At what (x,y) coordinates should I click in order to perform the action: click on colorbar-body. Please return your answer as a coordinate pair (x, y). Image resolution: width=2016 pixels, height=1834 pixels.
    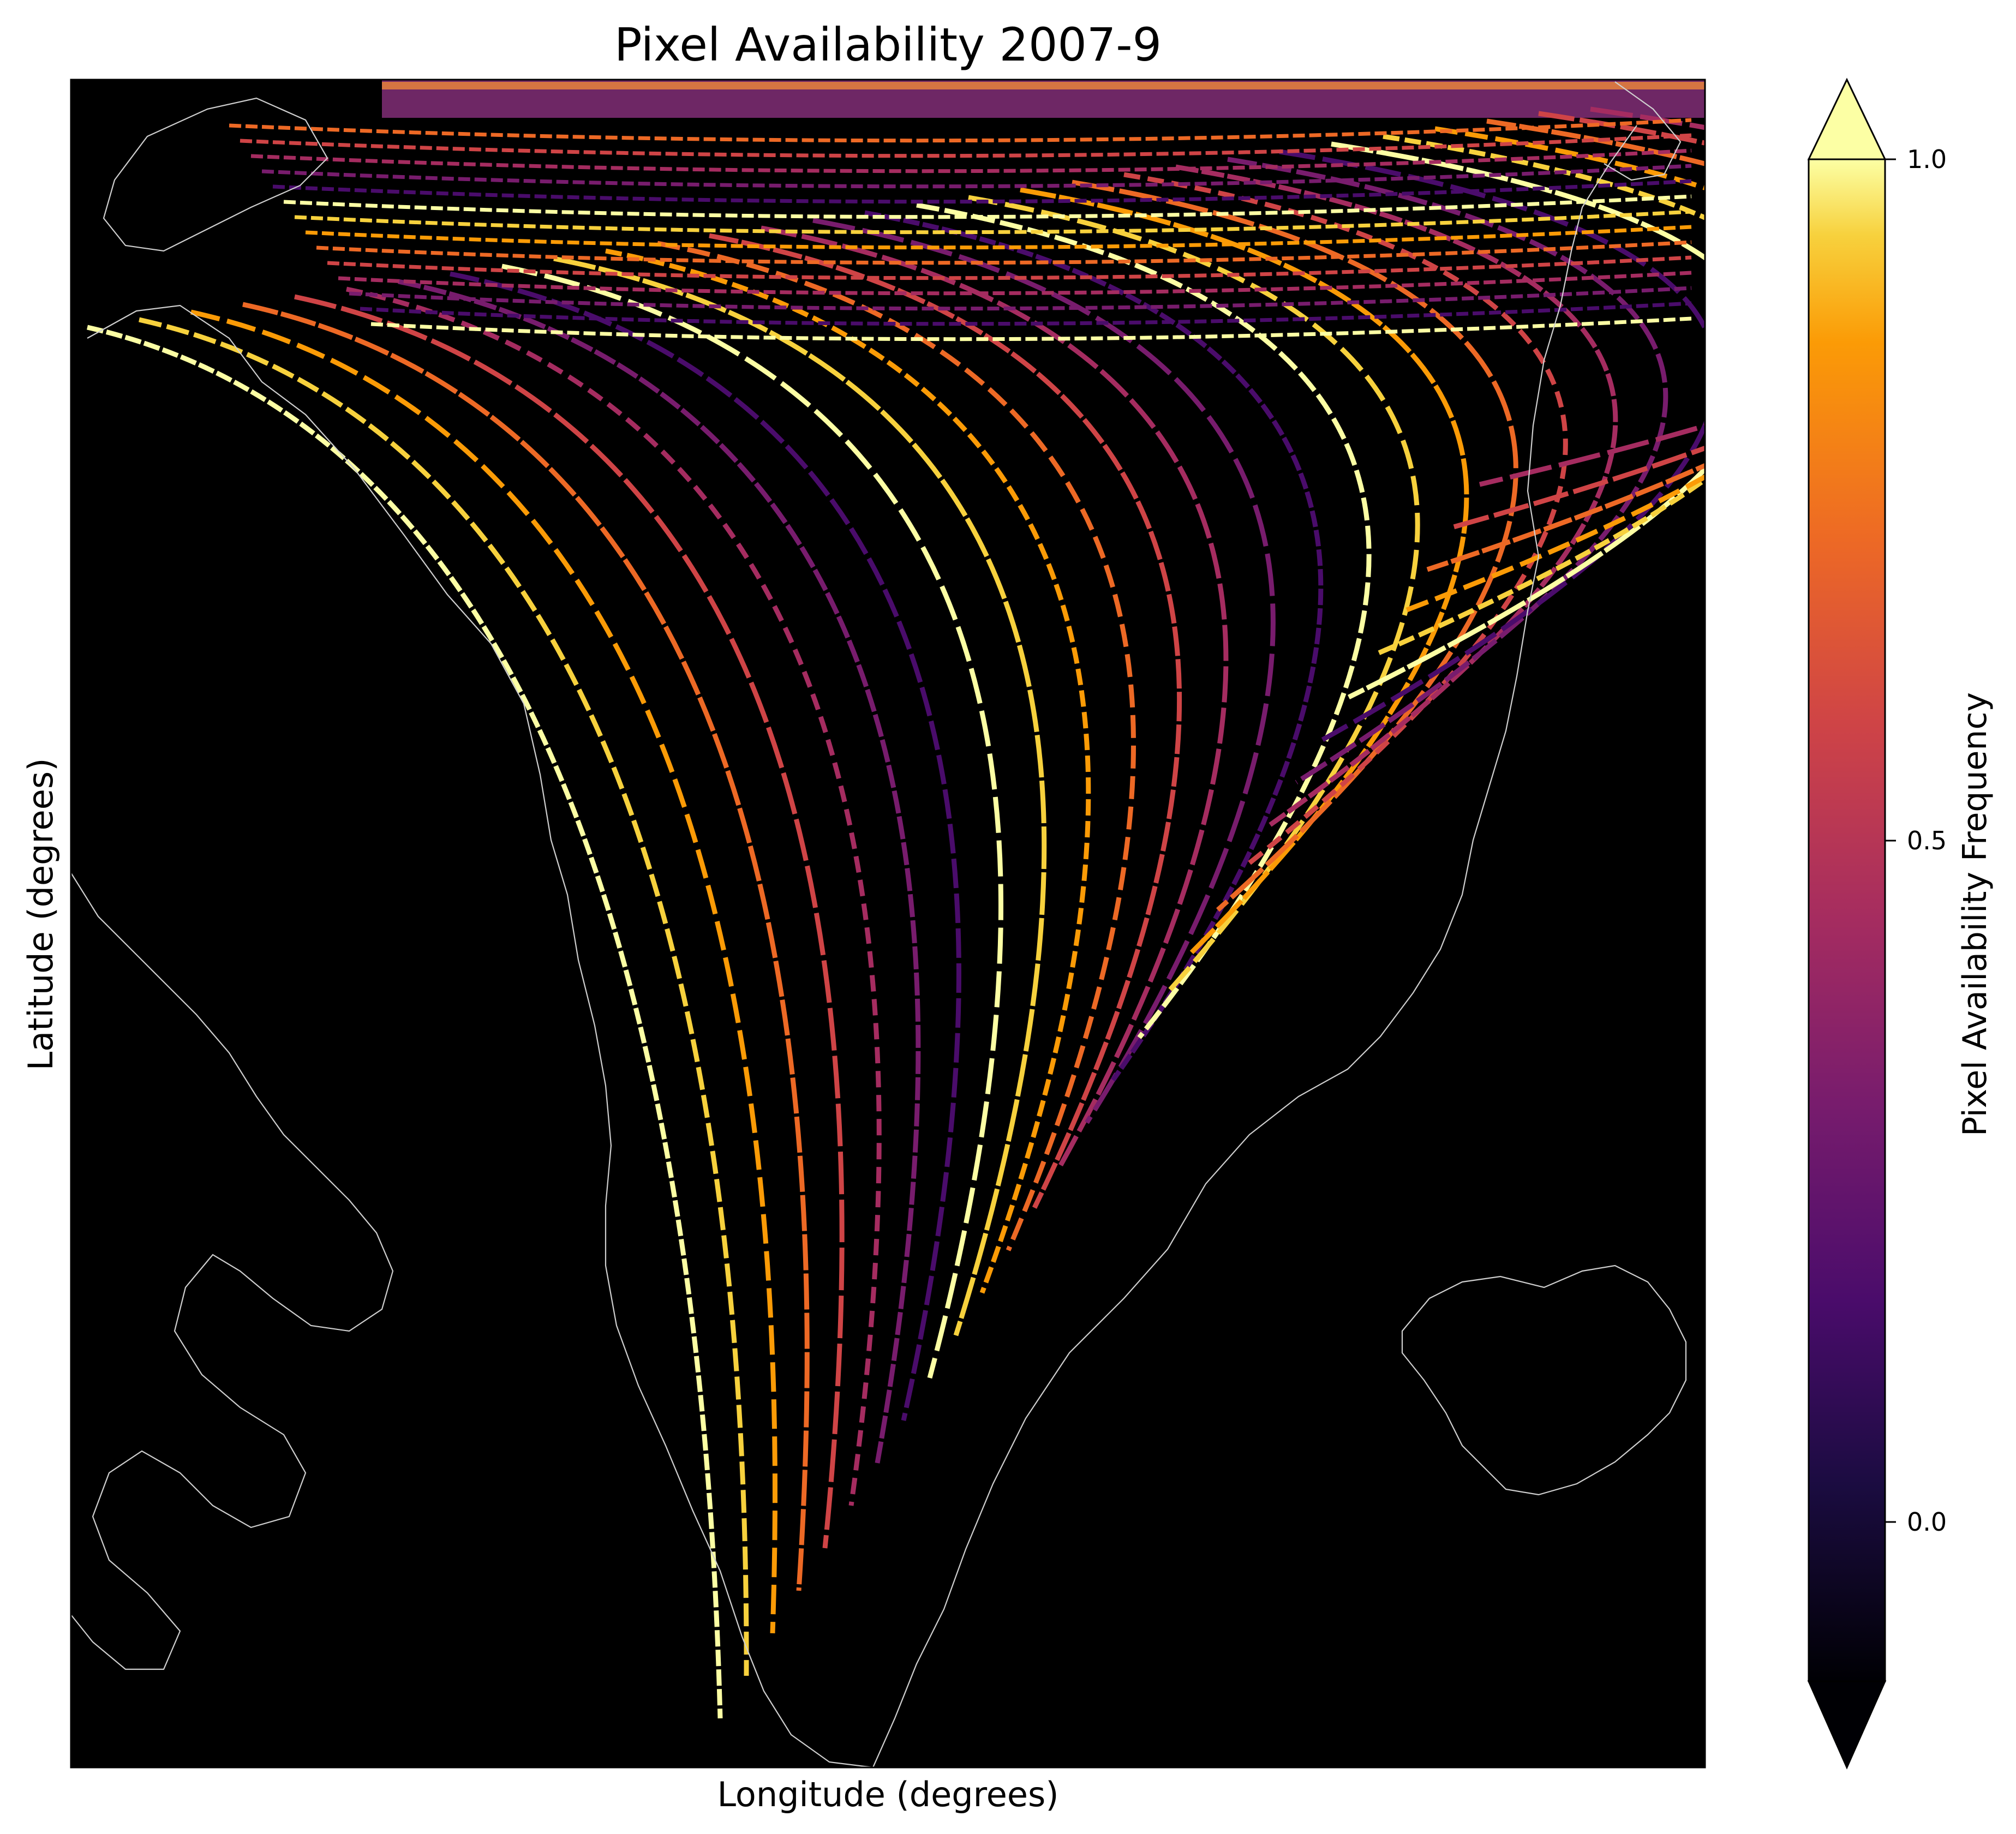
    Looking at the image, I should click on (1847, 920).